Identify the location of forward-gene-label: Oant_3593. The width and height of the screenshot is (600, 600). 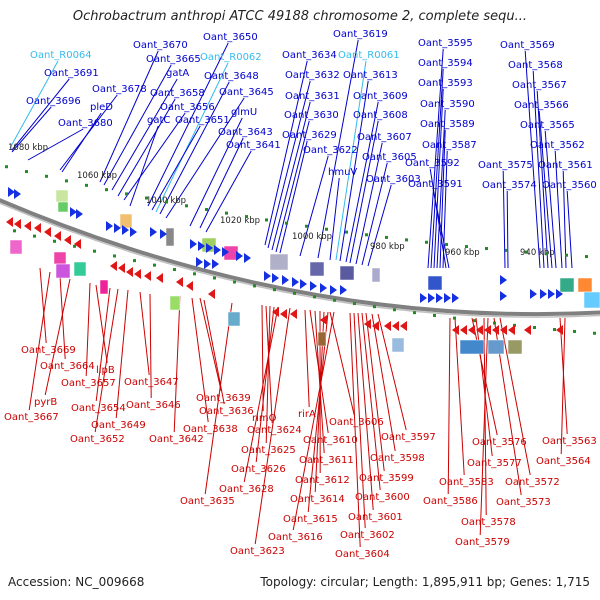
(445, 83).